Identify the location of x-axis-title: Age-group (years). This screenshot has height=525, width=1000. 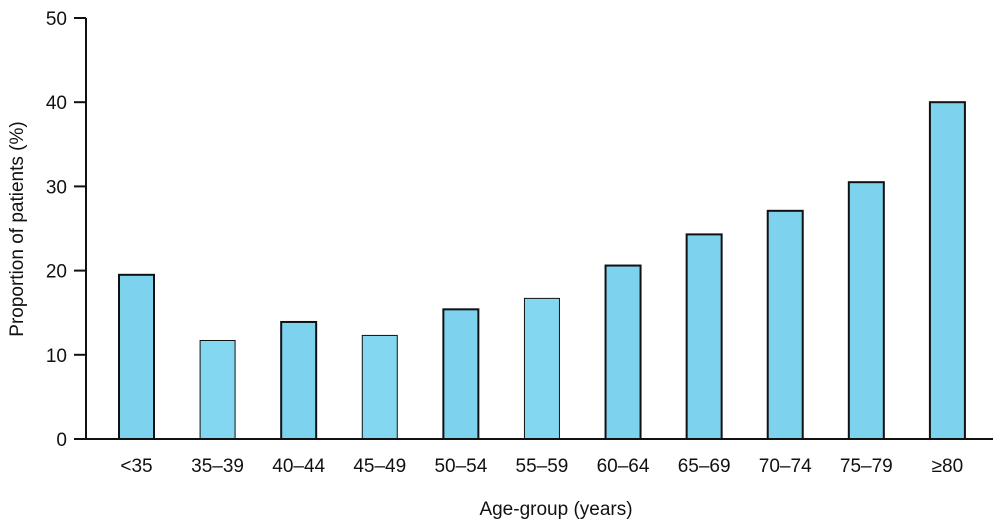
(555, 509).